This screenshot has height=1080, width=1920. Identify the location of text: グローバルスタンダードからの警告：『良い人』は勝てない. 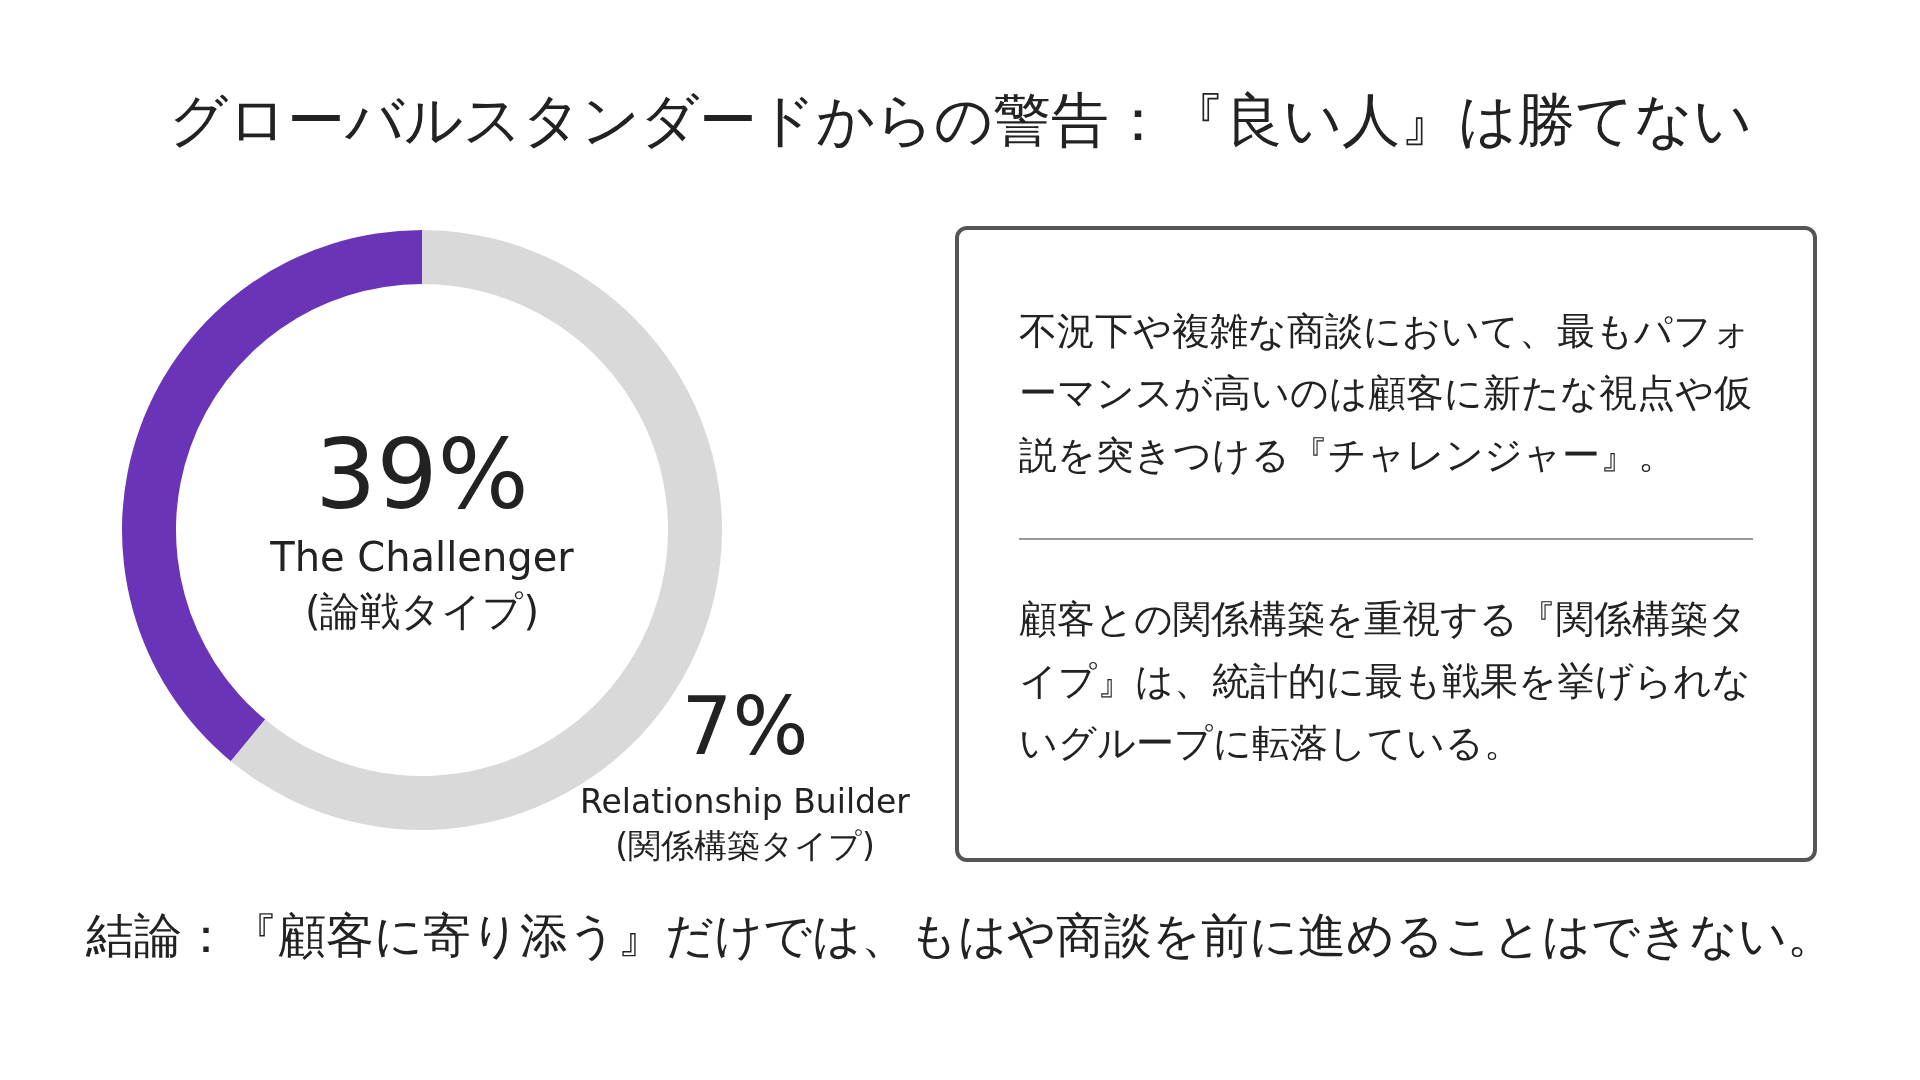
(960, 120).